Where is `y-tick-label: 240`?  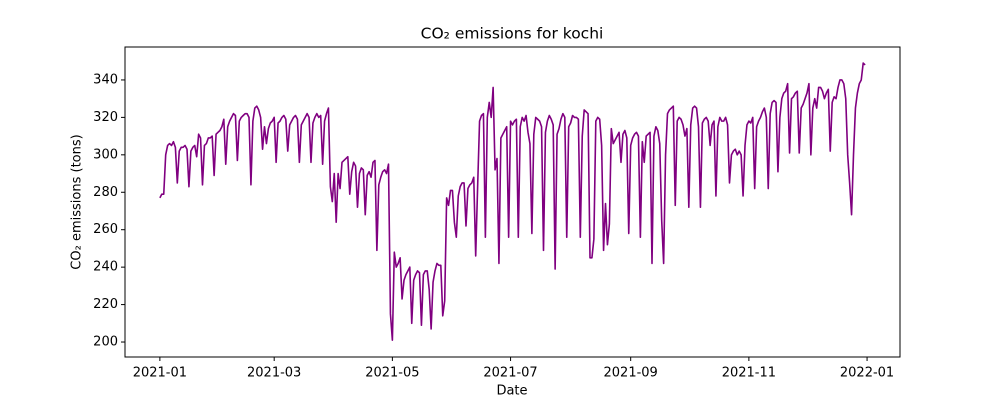
y-tick-label: 240 is located at coordinates (105, 267).